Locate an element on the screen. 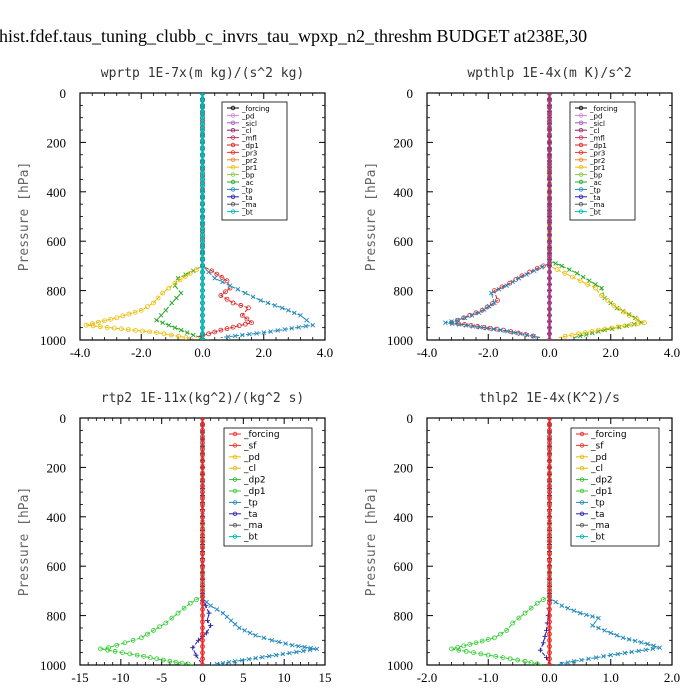  panel-title: wprtp 1E-7x(m kg)/(s^2 kg) is located at coordinates (203, 73).